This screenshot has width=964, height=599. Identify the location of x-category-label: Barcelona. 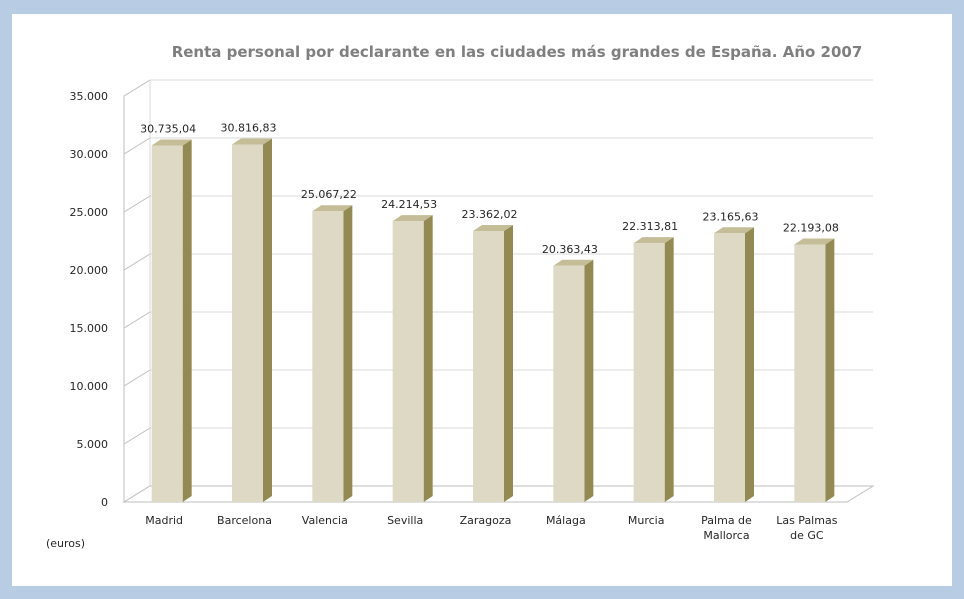
(244, 520).